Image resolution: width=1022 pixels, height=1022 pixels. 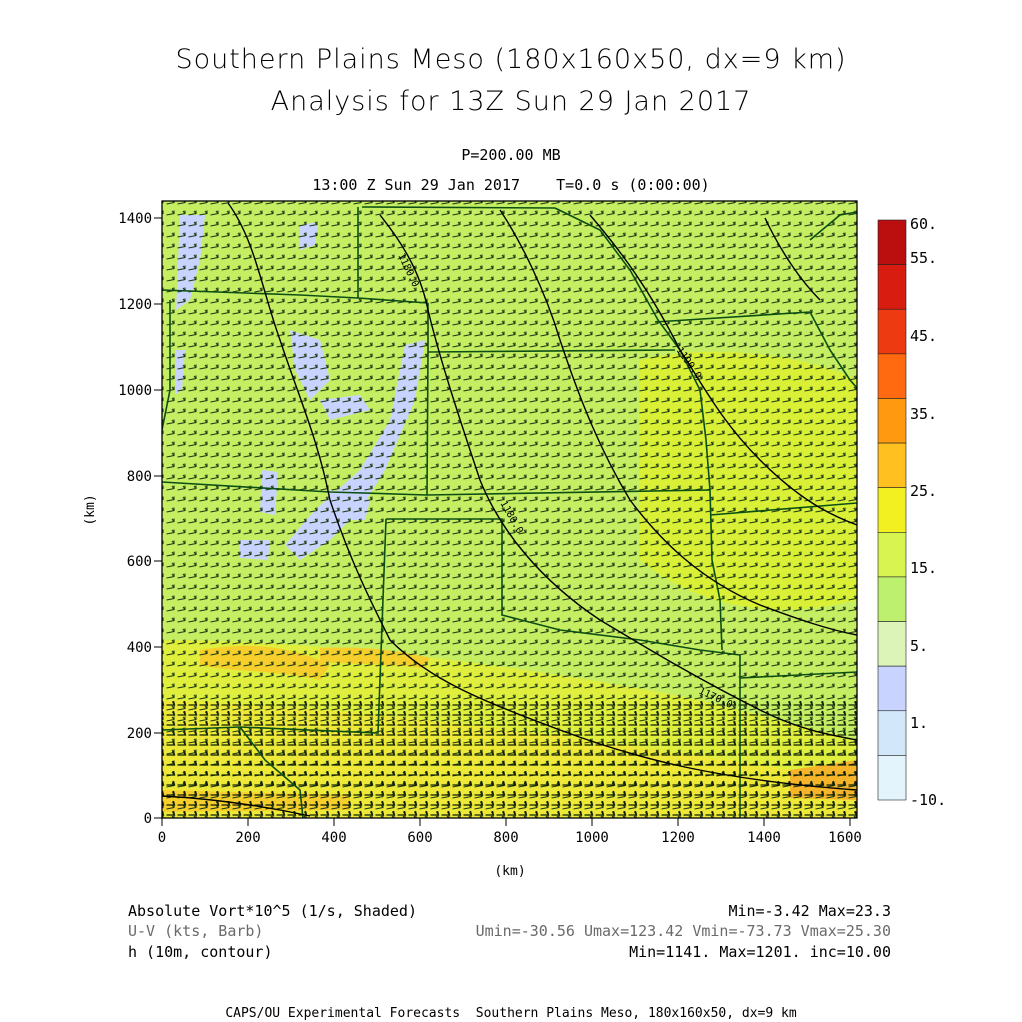 What do you see at coordinates (928, 800) in the screenshot?
I see `colorbar-label-neg10: -10.` at bounding box center [928, 800].